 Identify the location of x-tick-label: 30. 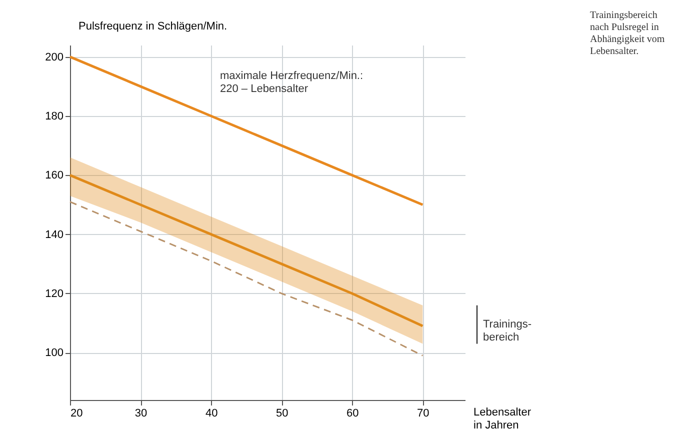
(141, 414).